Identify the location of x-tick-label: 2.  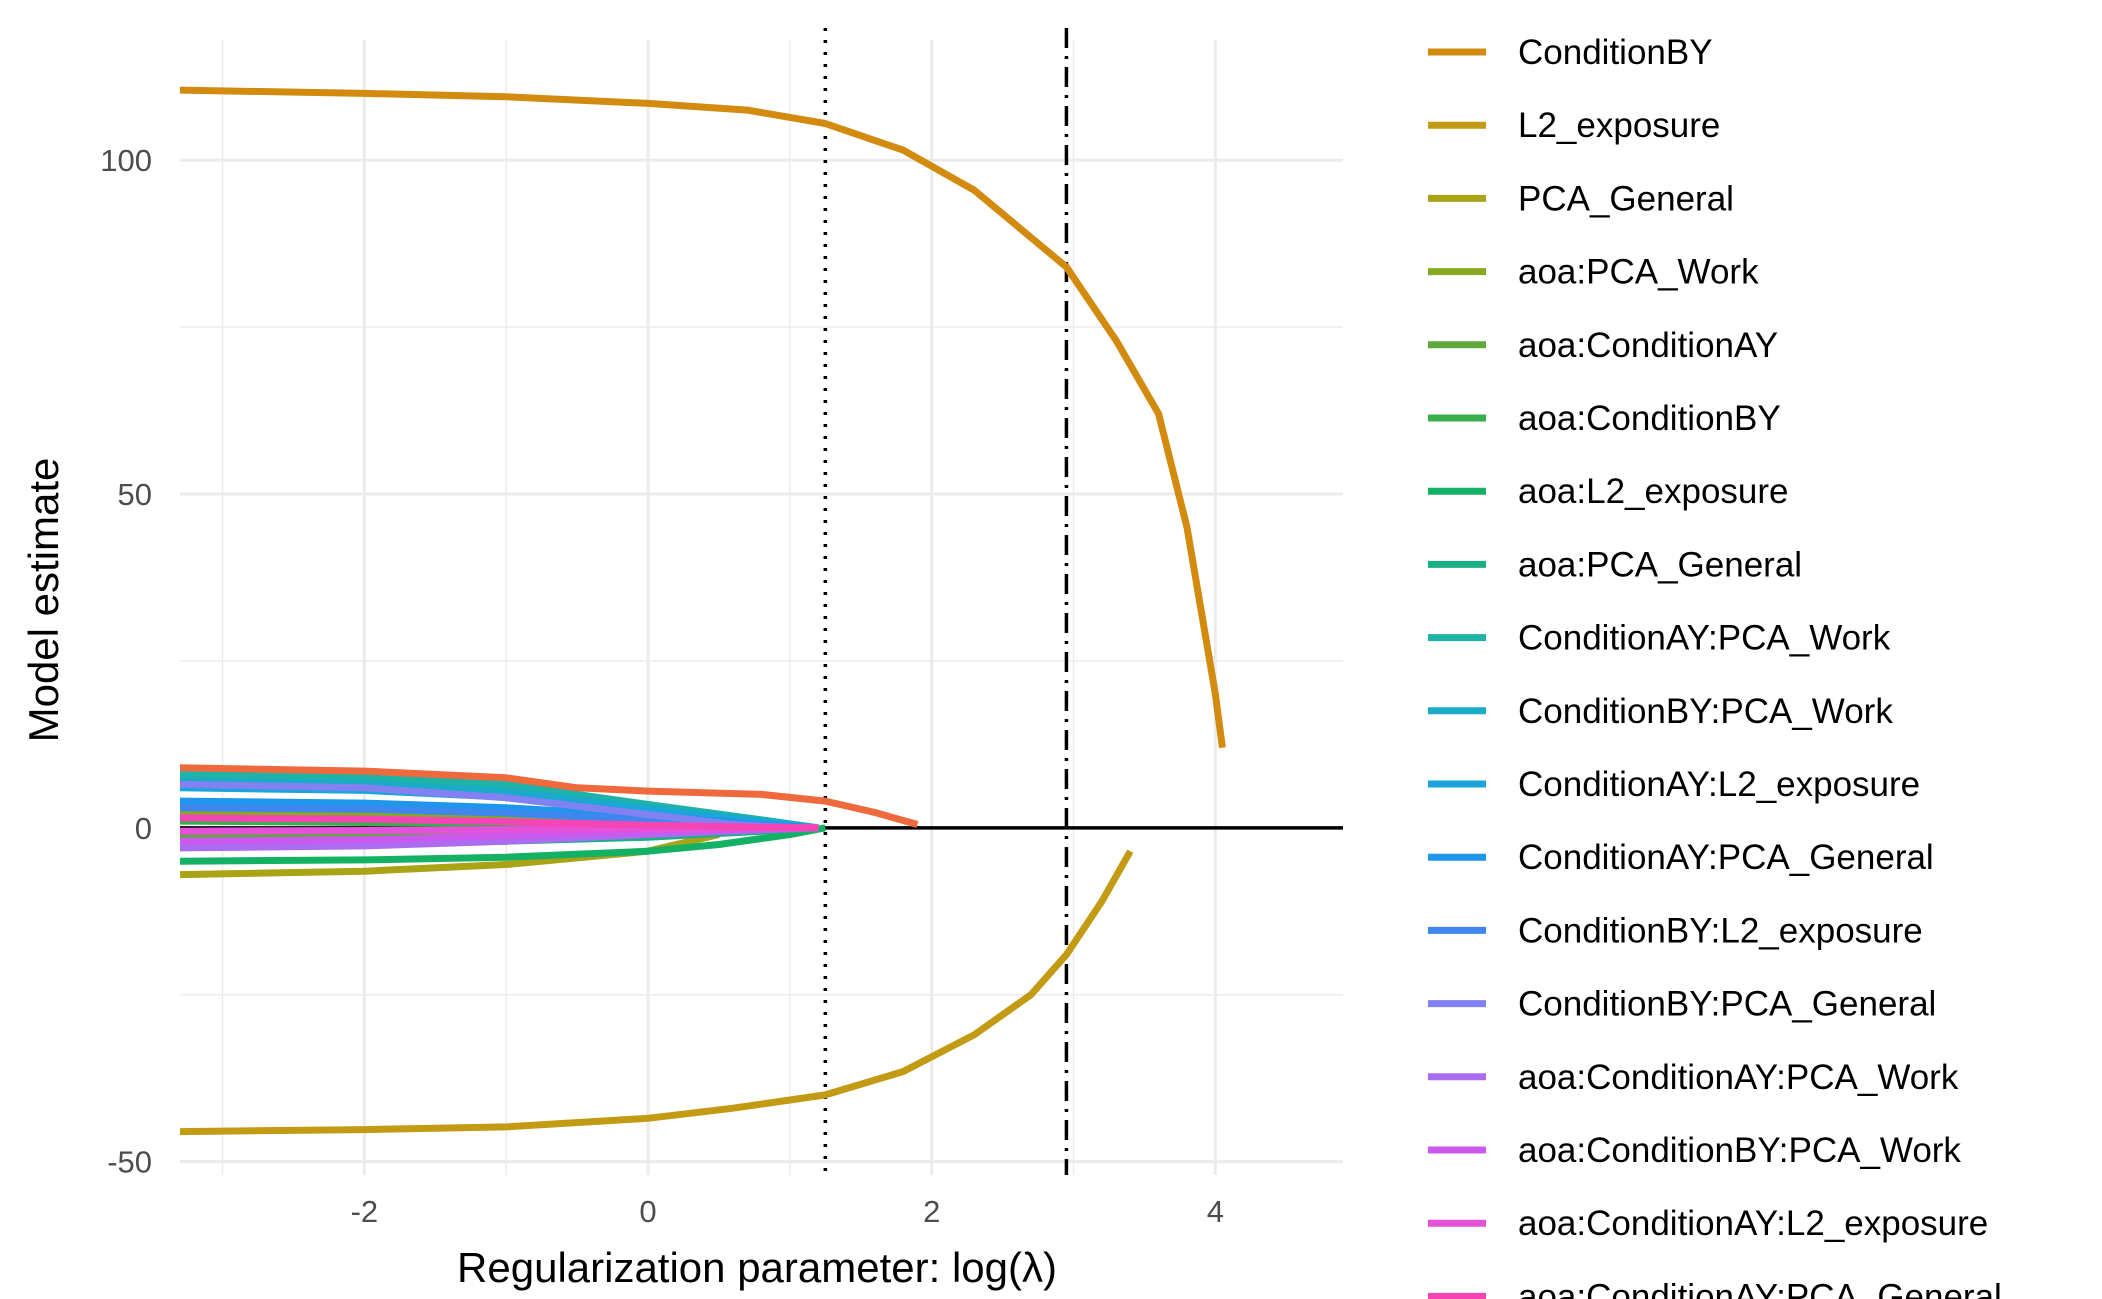
(931, 1211).